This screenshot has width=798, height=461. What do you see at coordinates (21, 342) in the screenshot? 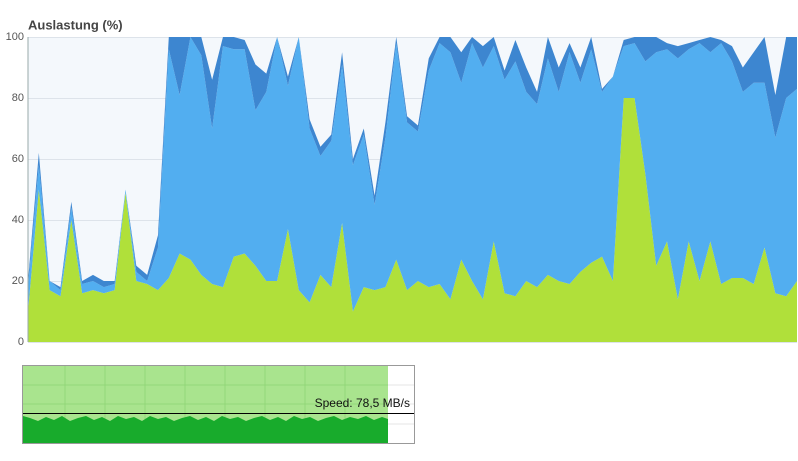
I see `y-tick-label: 0` at bounding box center [21, 342].